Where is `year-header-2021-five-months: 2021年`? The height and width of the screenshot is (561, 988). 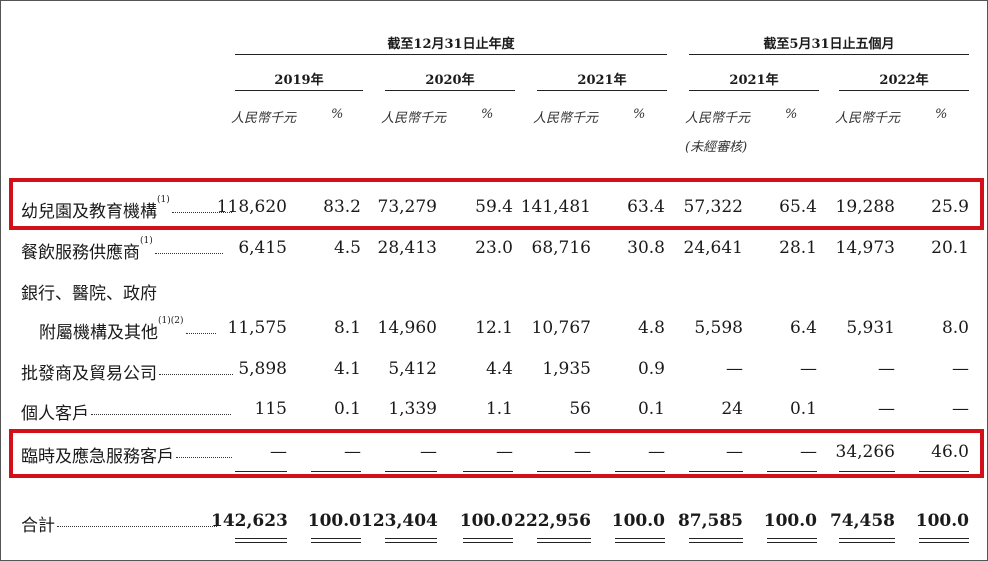 year-header-2021-five-months: 2021年 is located at coordinates (754, 80).